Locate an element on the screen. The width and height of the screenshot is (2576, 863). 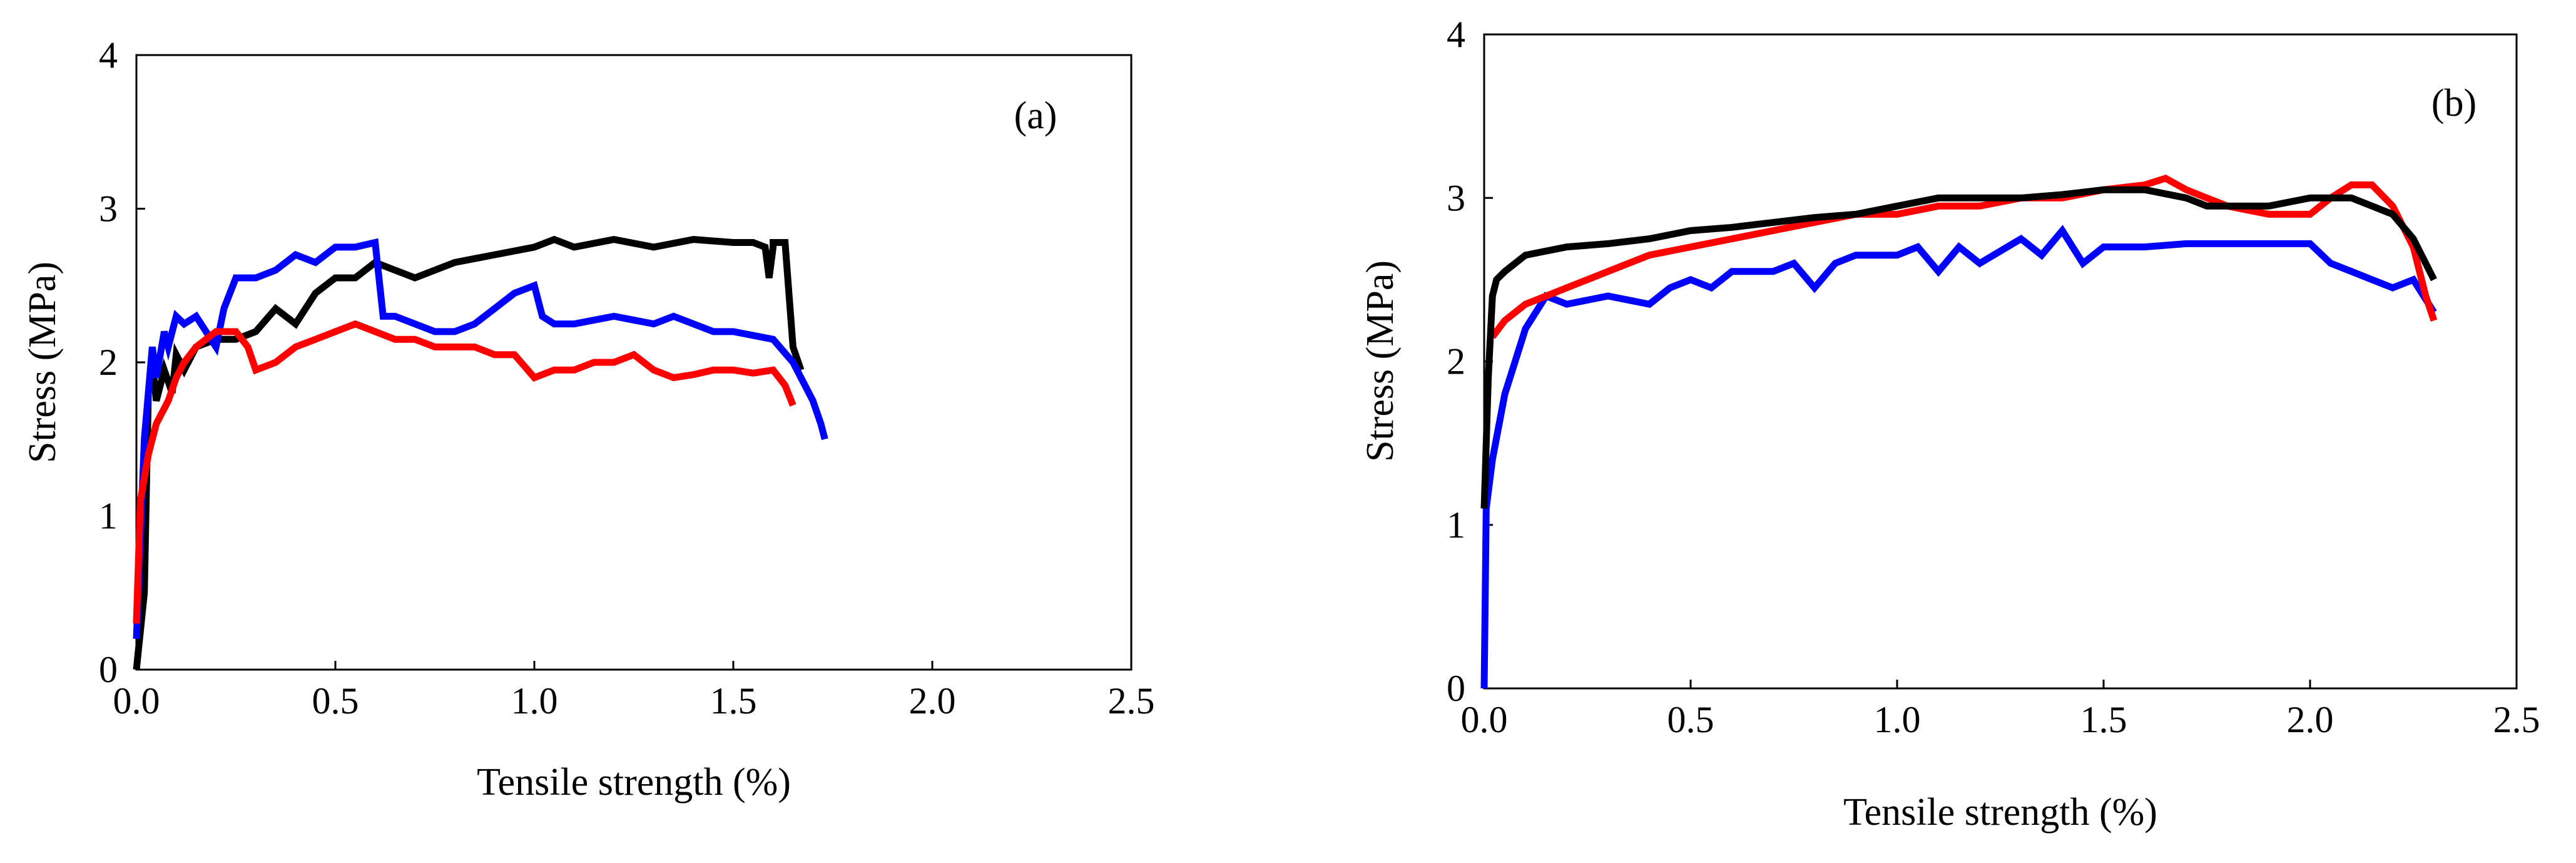
x-tick-label-a: 0.0 is located at coordinates (136, 701).